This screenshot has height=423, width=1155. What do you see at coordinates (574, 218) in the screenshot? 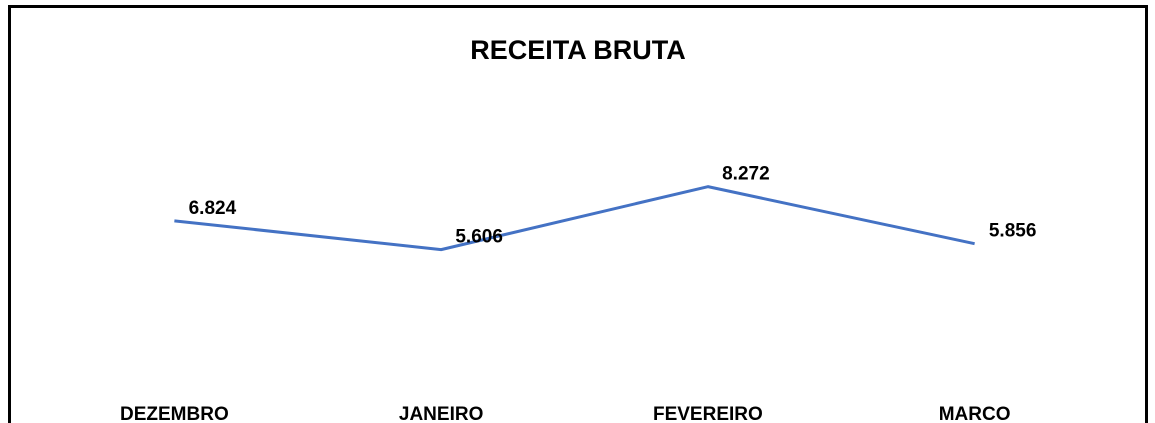
I see `line` at bounding box center [574, 218].